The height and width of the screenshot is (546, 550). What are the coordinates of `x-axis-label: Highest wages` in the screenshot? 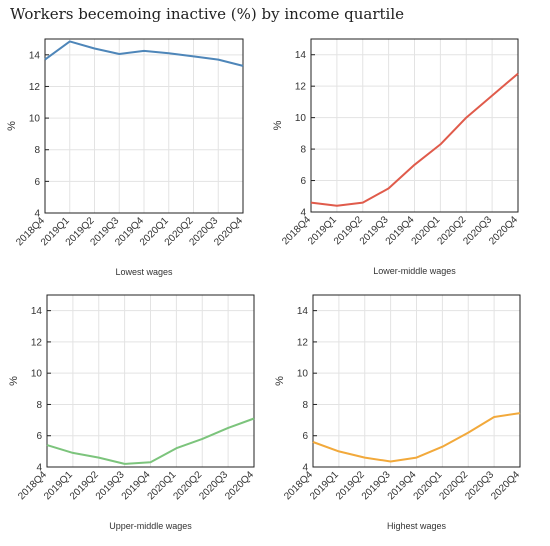 It's located at (417, 526).